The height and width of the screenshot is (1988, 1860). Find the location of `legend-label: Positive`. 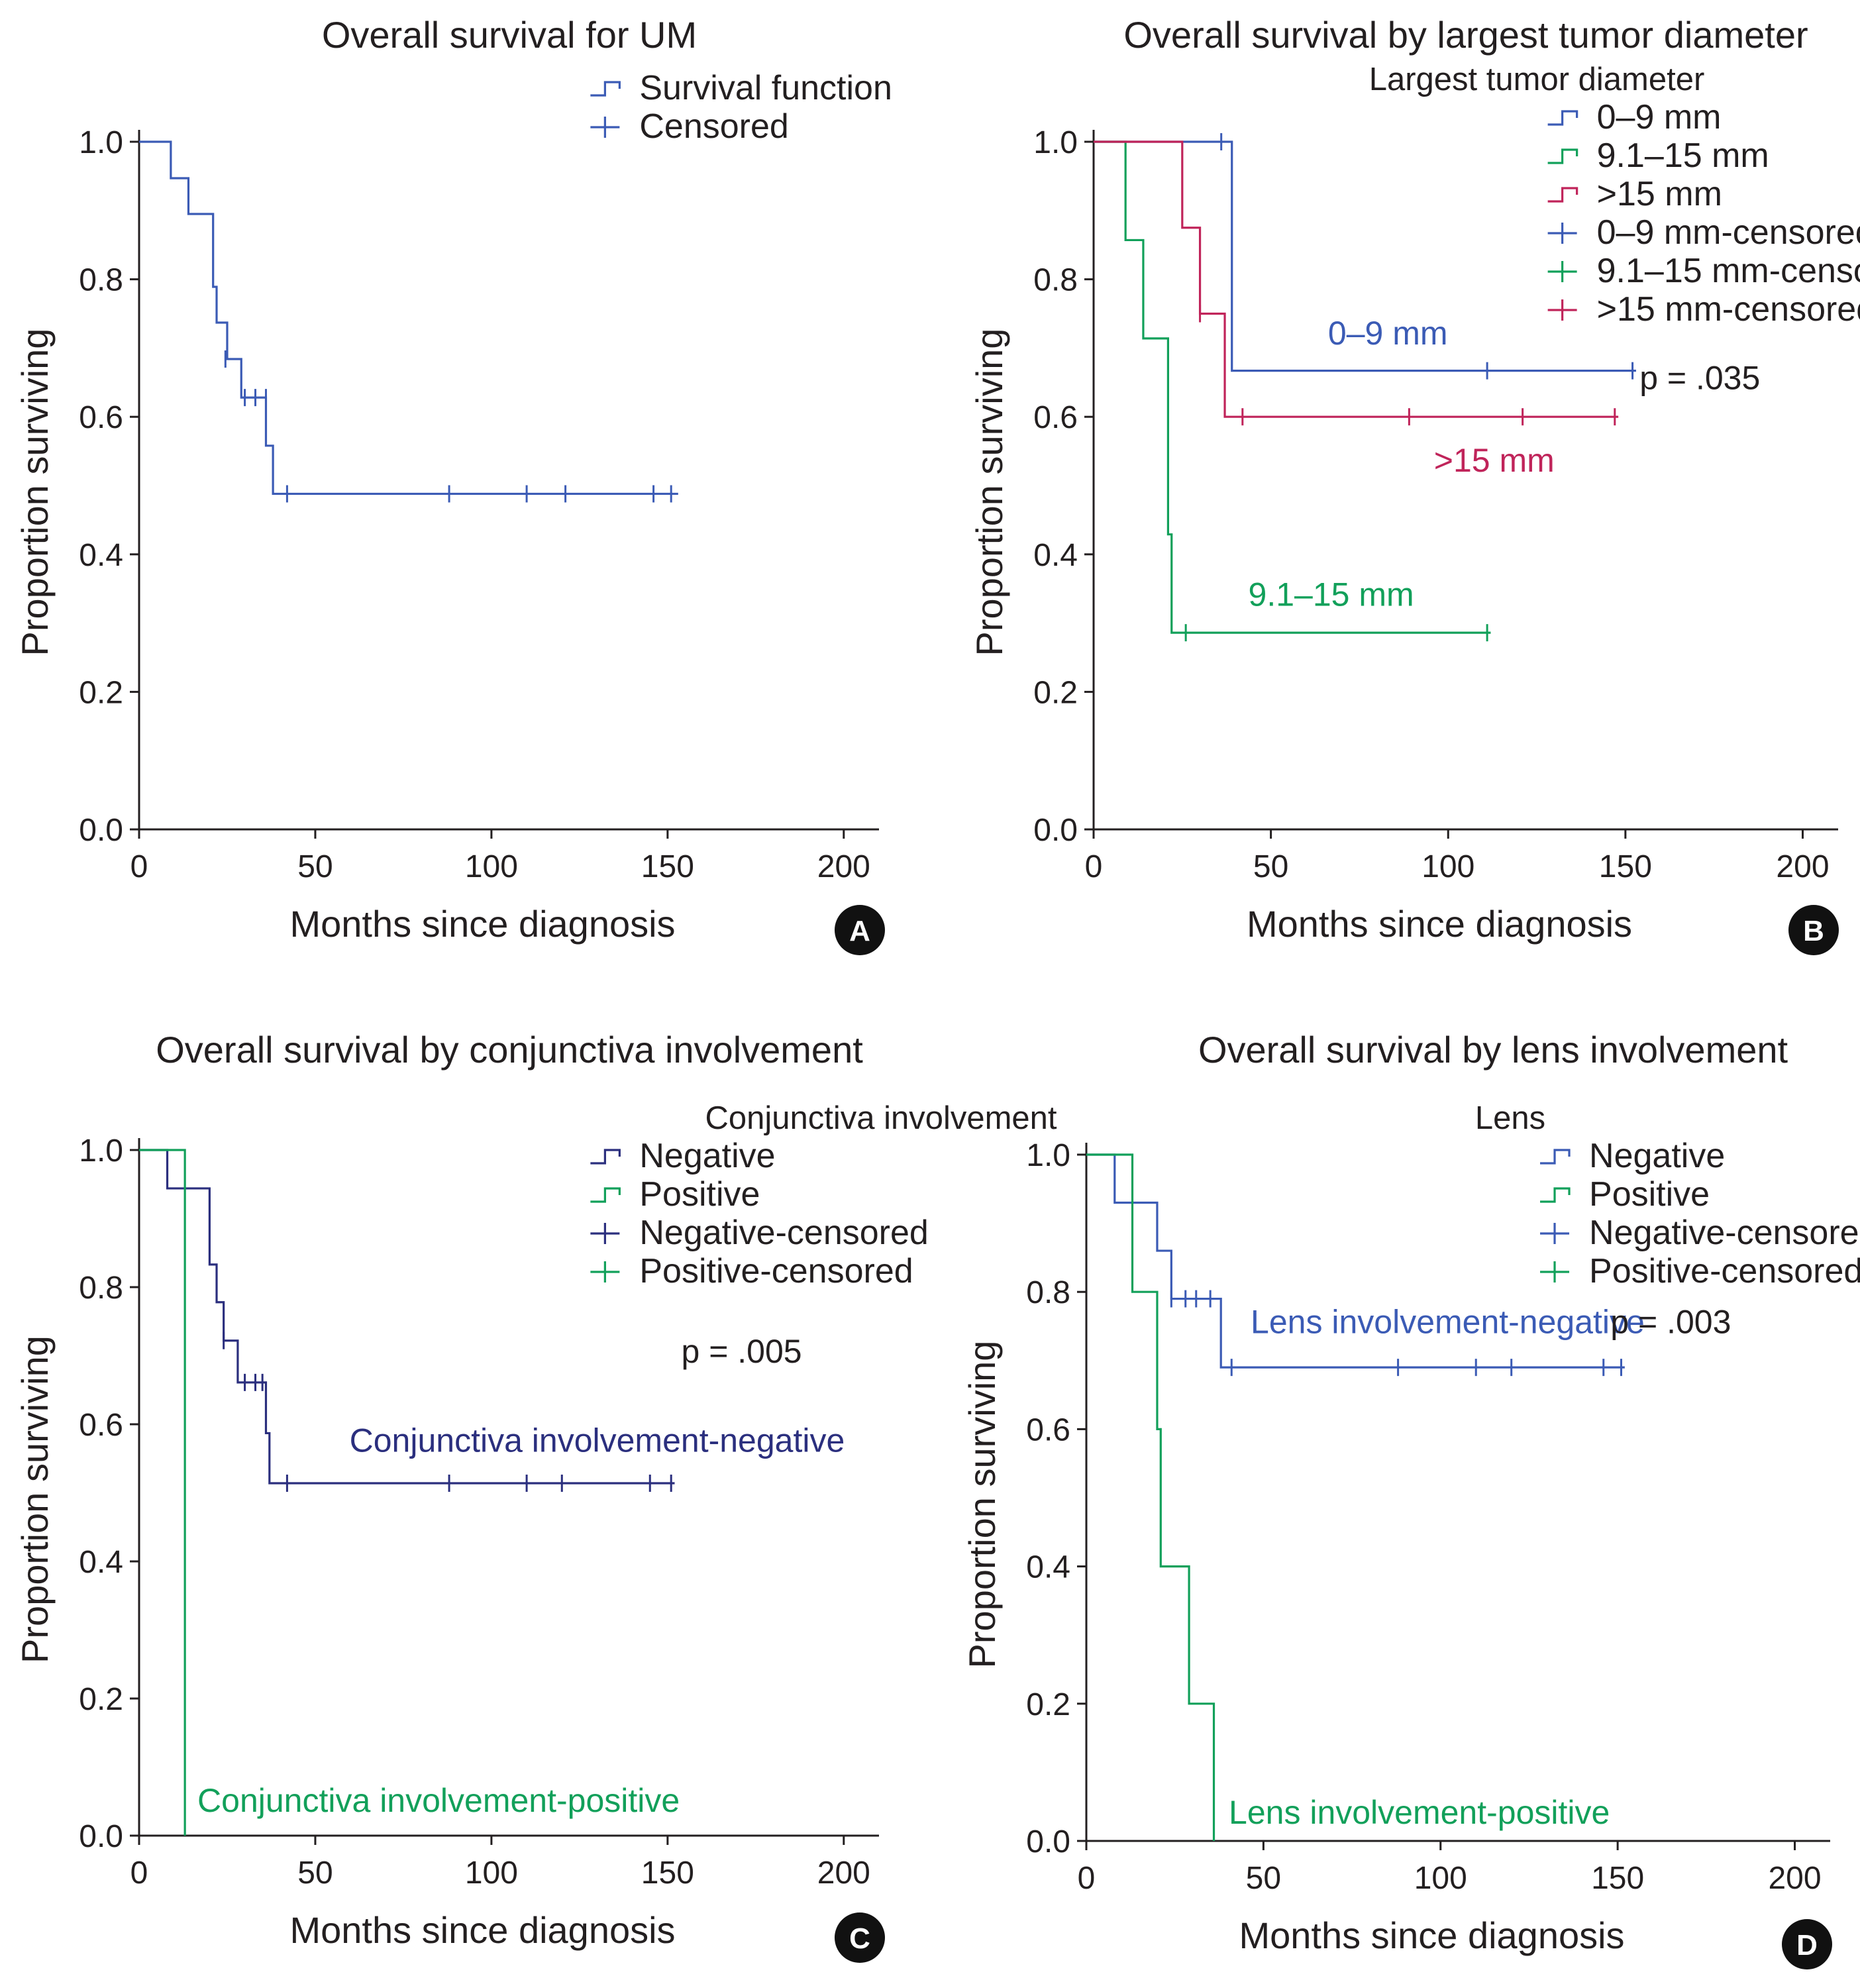

legend-label: Positive is located at coordinates (699, 1194).